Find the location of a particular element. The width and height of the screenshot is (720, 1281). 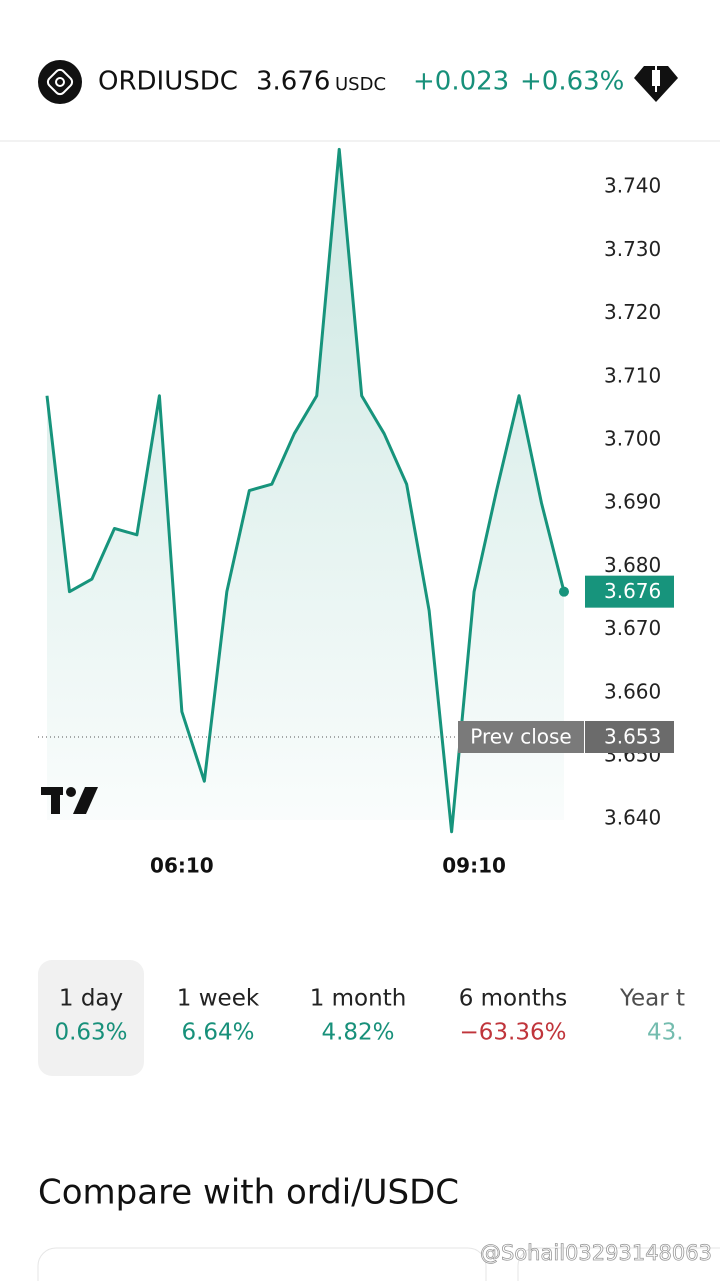

y-tick-label: 3.730 is located at coordinates (632, 249).